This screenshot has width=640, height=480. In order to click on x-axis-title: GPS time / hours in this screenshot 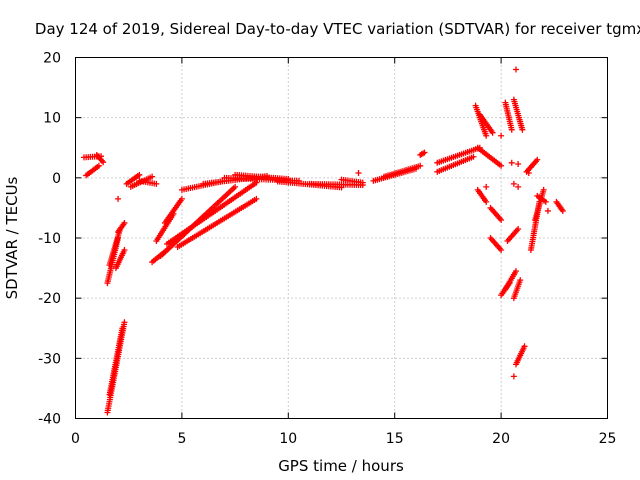, I will do `click(341, 466)`.